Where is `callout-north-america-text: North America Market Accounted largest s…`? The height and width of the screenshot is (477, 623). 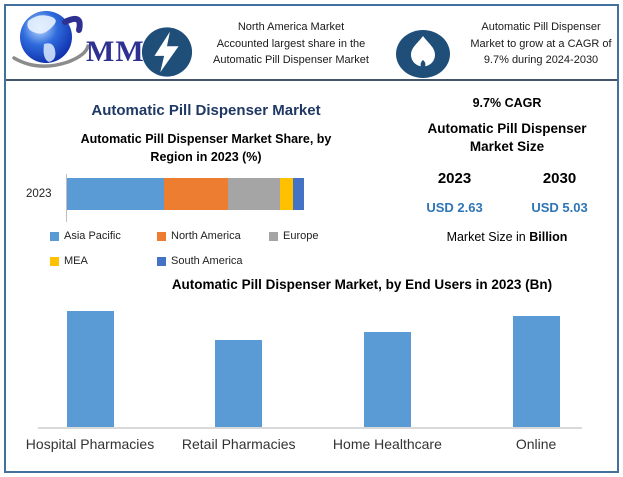
callout-north-america-text: North America Market Accounted largest s… is located at coordinates (291, 43).